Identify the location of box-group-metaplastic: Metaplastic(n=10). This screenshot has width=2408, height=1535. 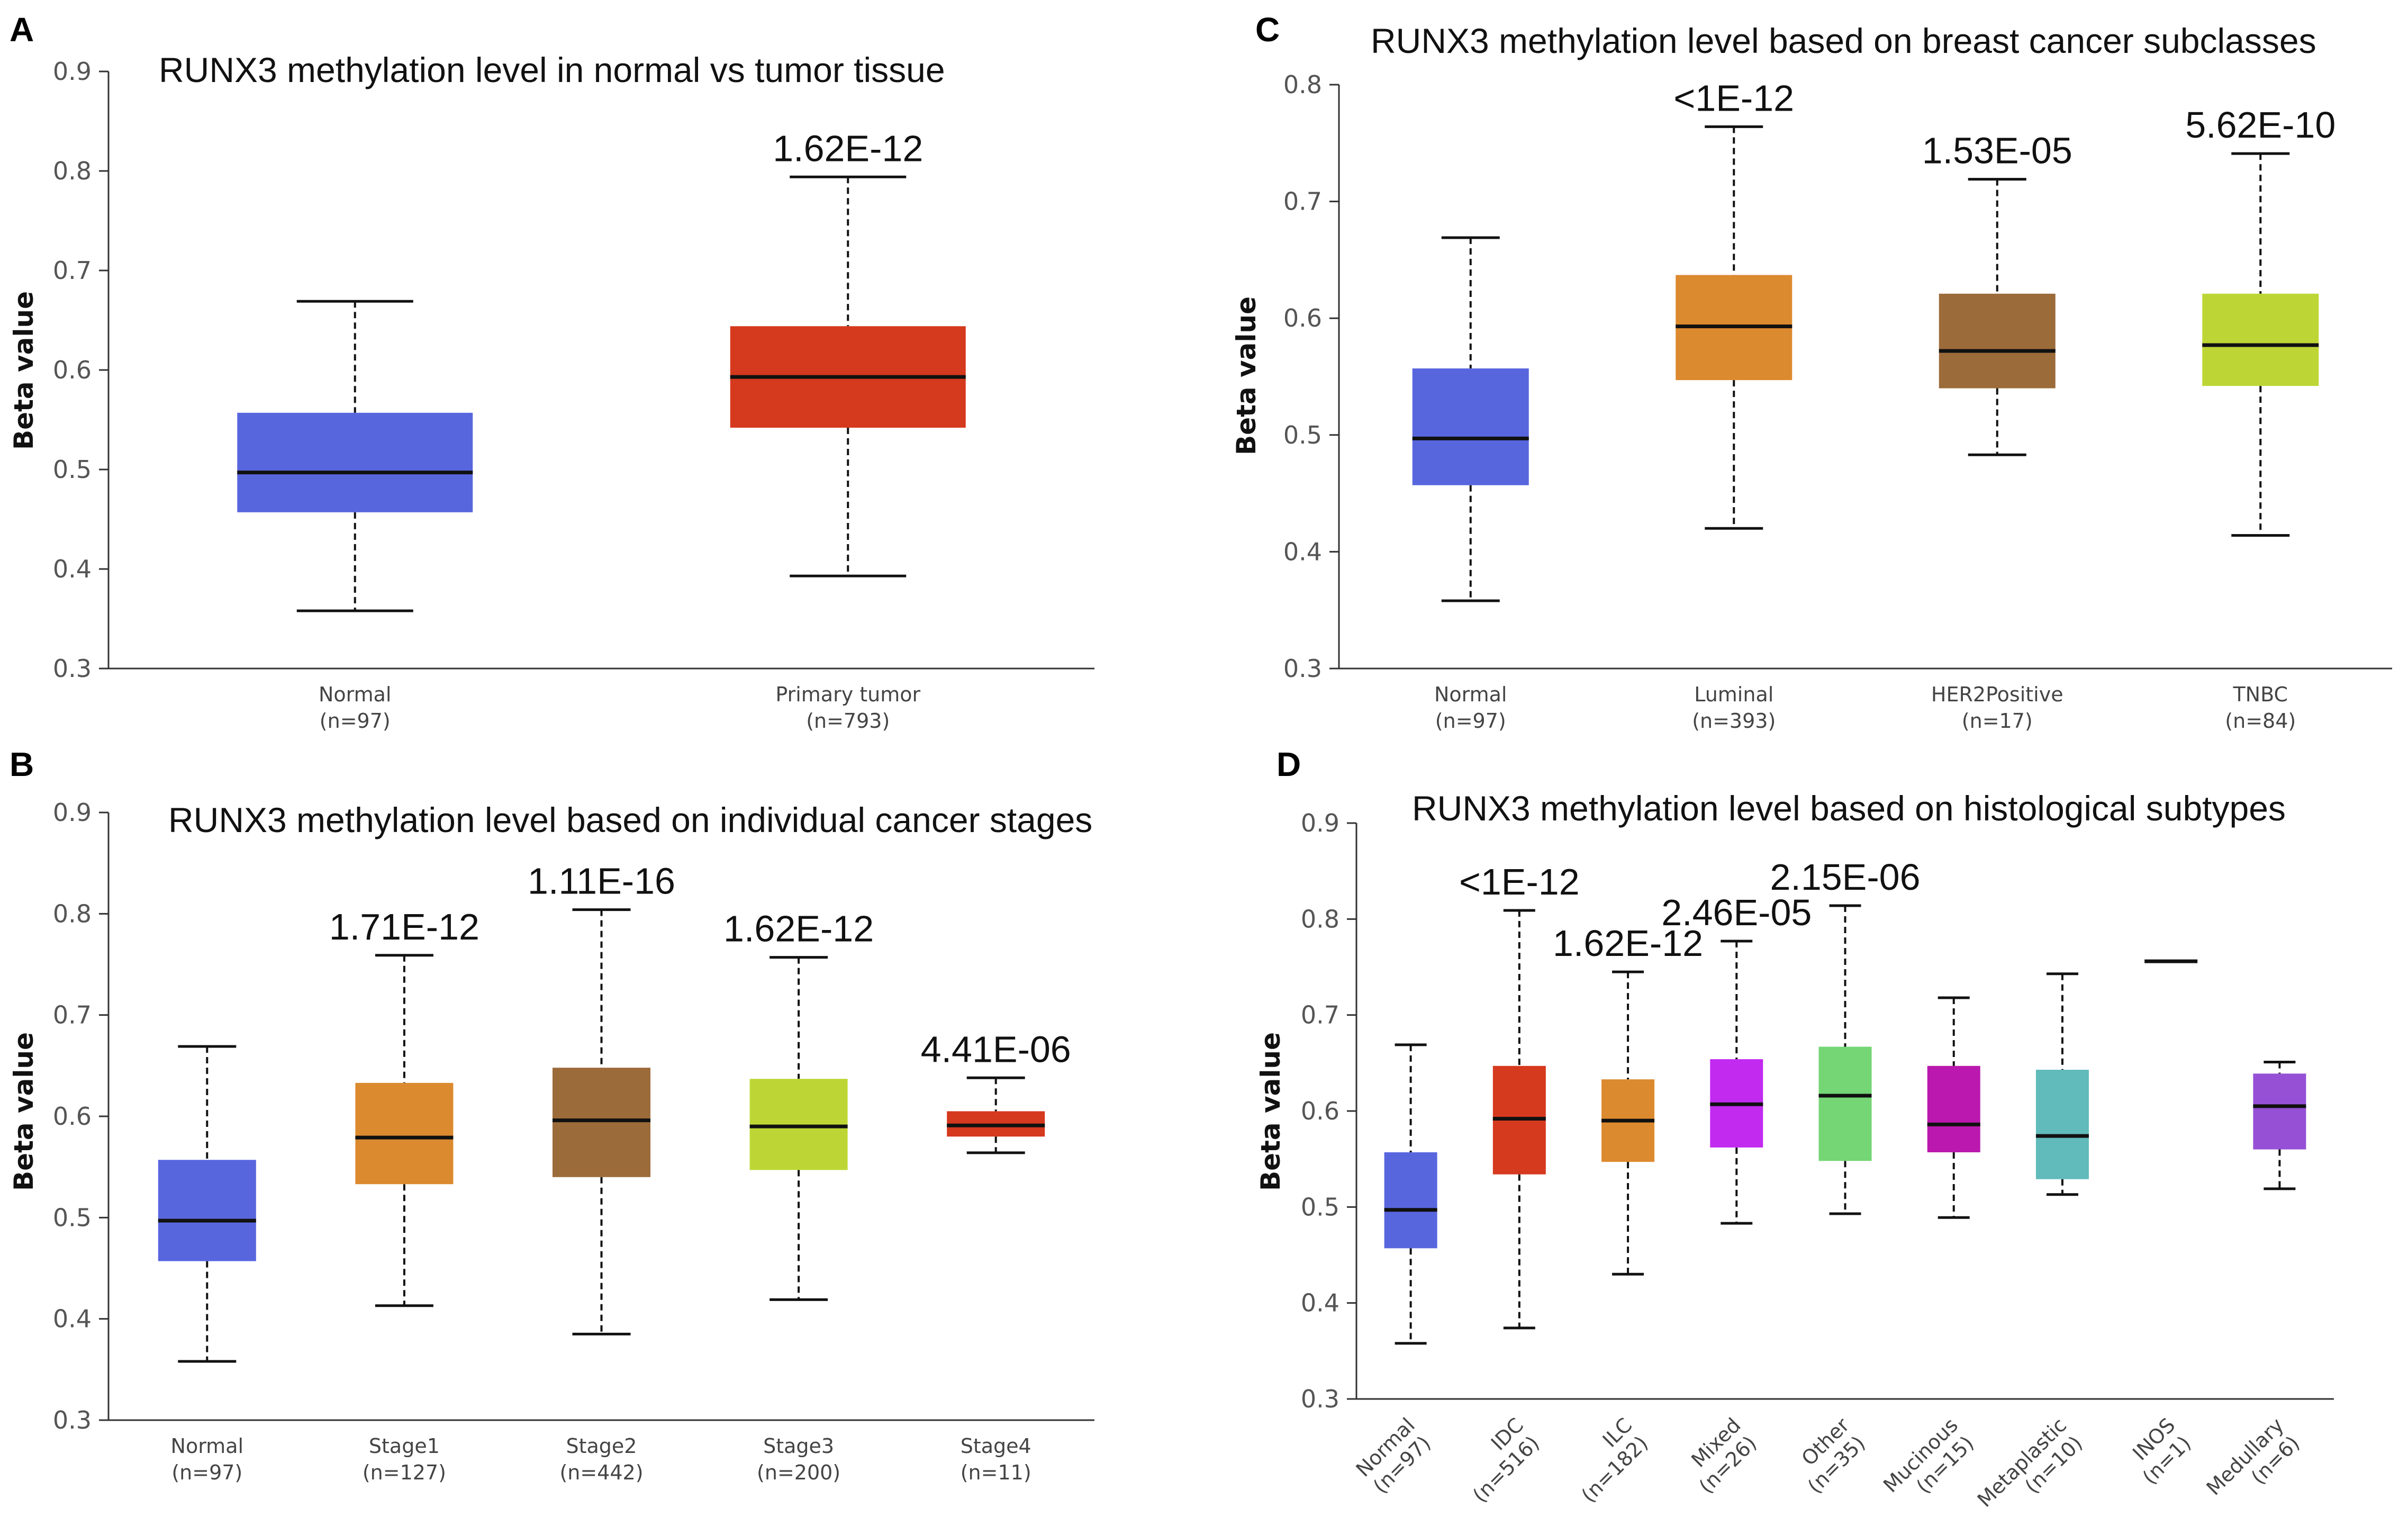
(2031, 1242).